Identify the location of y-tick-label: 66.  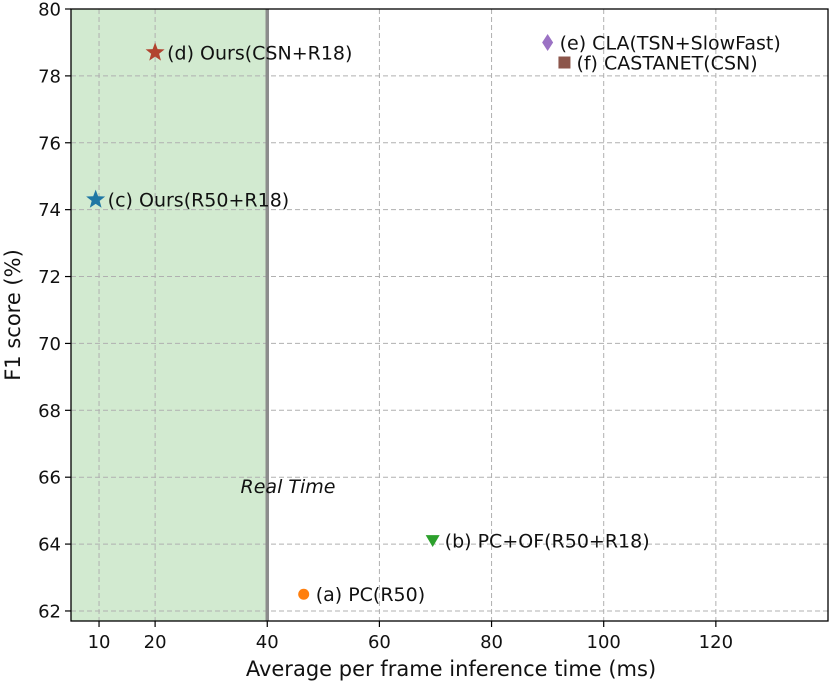
(49, 478).